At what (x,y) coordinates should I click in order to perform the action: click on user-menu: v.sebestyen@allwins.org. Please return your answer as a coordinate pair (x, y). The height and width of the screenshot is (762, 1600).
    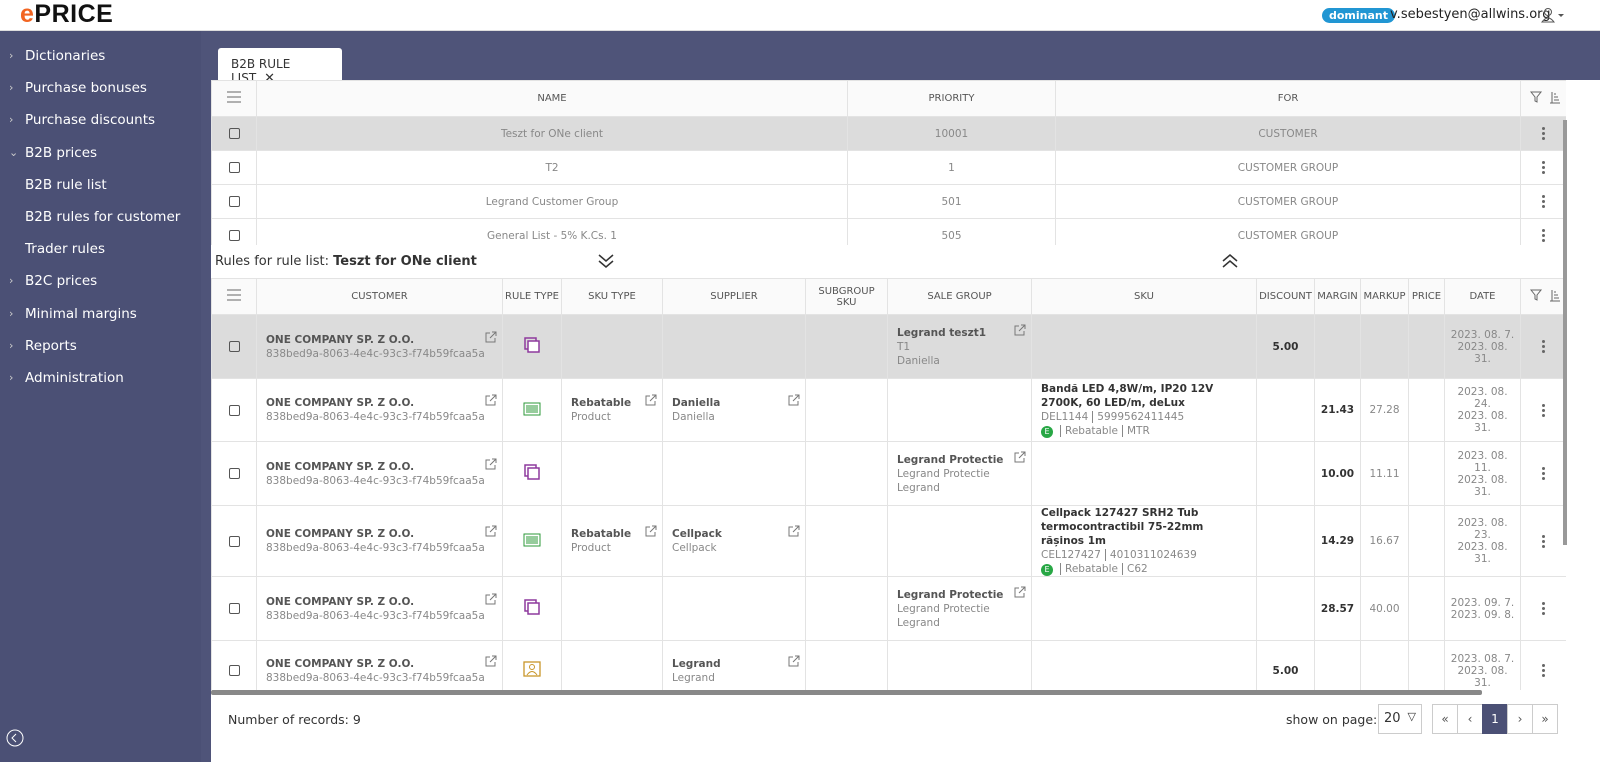
    Looking at the image, I should click on (1470, 14).